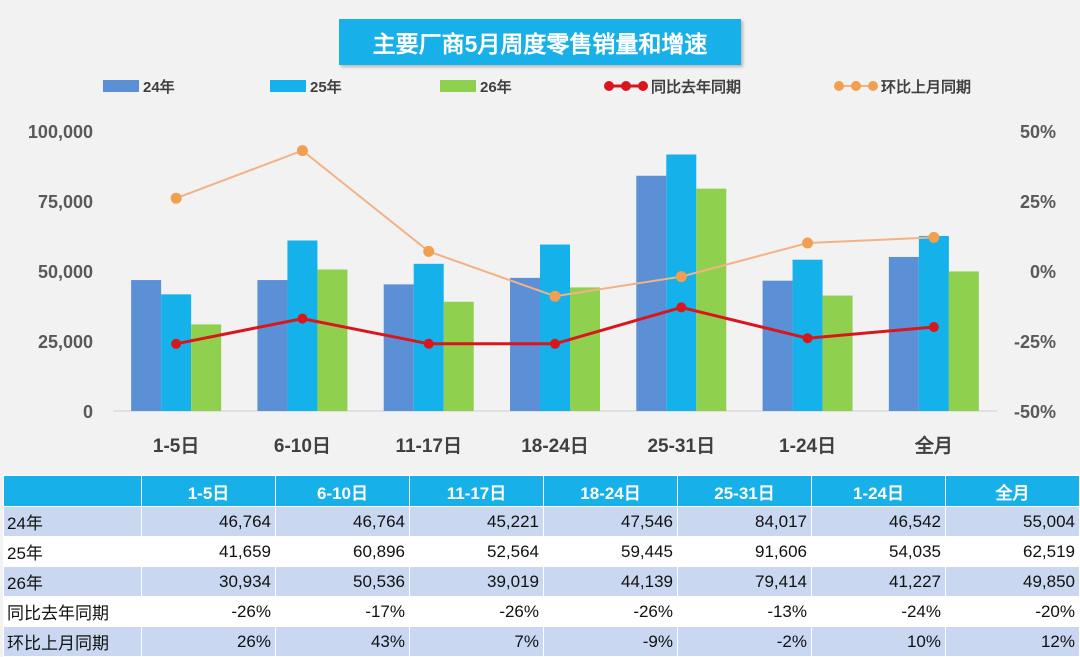 This screenshot has height=657, width=1080. Describe the element at coordinates (1035, 342) in the screenshot. I see `y2-tick-label: -25%` at that location.